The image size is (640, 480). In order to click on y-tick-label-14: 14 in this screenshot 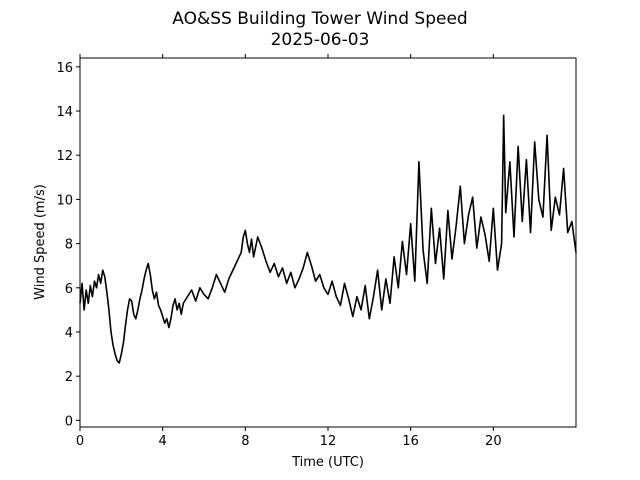, I will do `click(64, 112)`.